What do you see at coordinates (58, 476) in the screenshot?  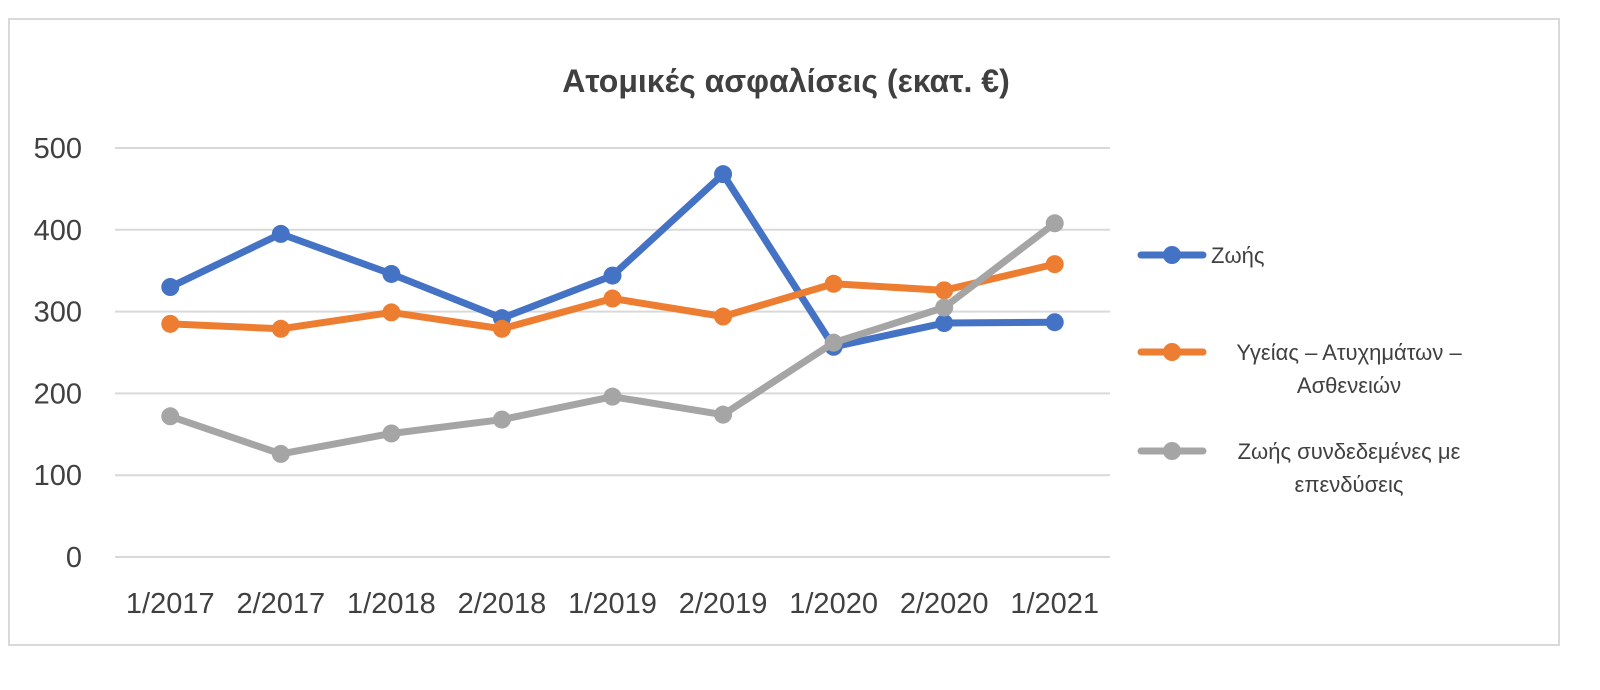 I see `y-tick-label: 100` at bounding box center [58, 476].